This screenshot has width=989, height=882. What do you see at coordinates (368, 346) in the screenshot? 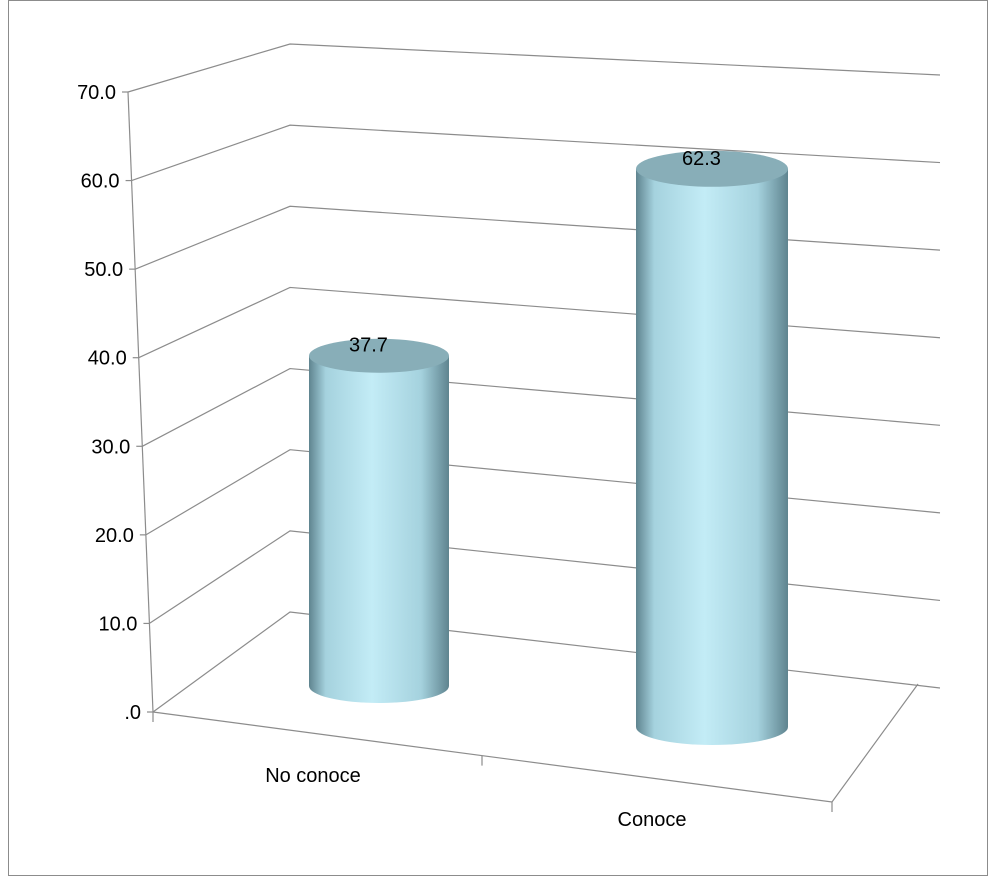
I see `data-label: 37.7` at bounding box center [368, 346].